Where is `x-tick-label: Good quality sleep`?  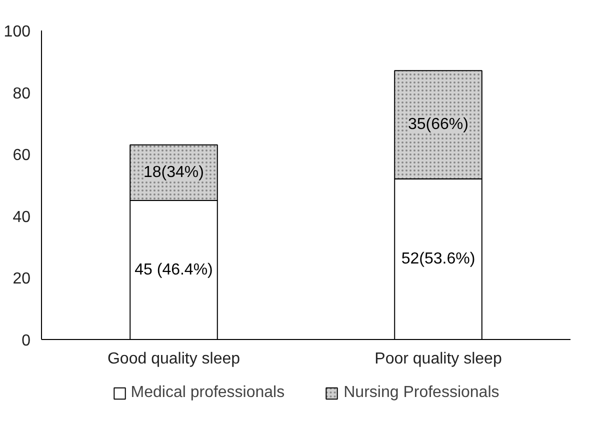 x-tick-label: Good quality sleep is located at coordinates (173, 359).